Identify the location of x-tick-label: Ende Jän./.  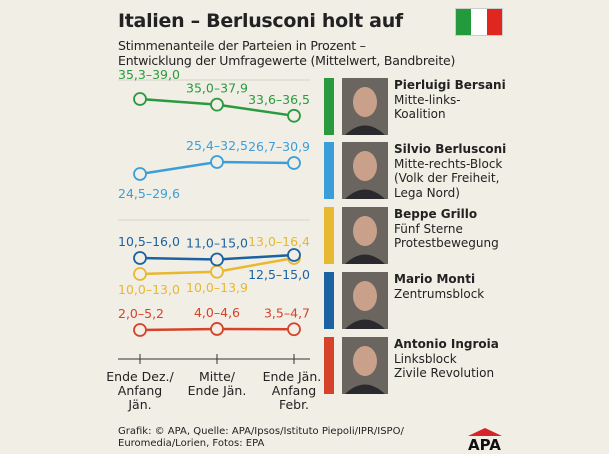
(291, 376).